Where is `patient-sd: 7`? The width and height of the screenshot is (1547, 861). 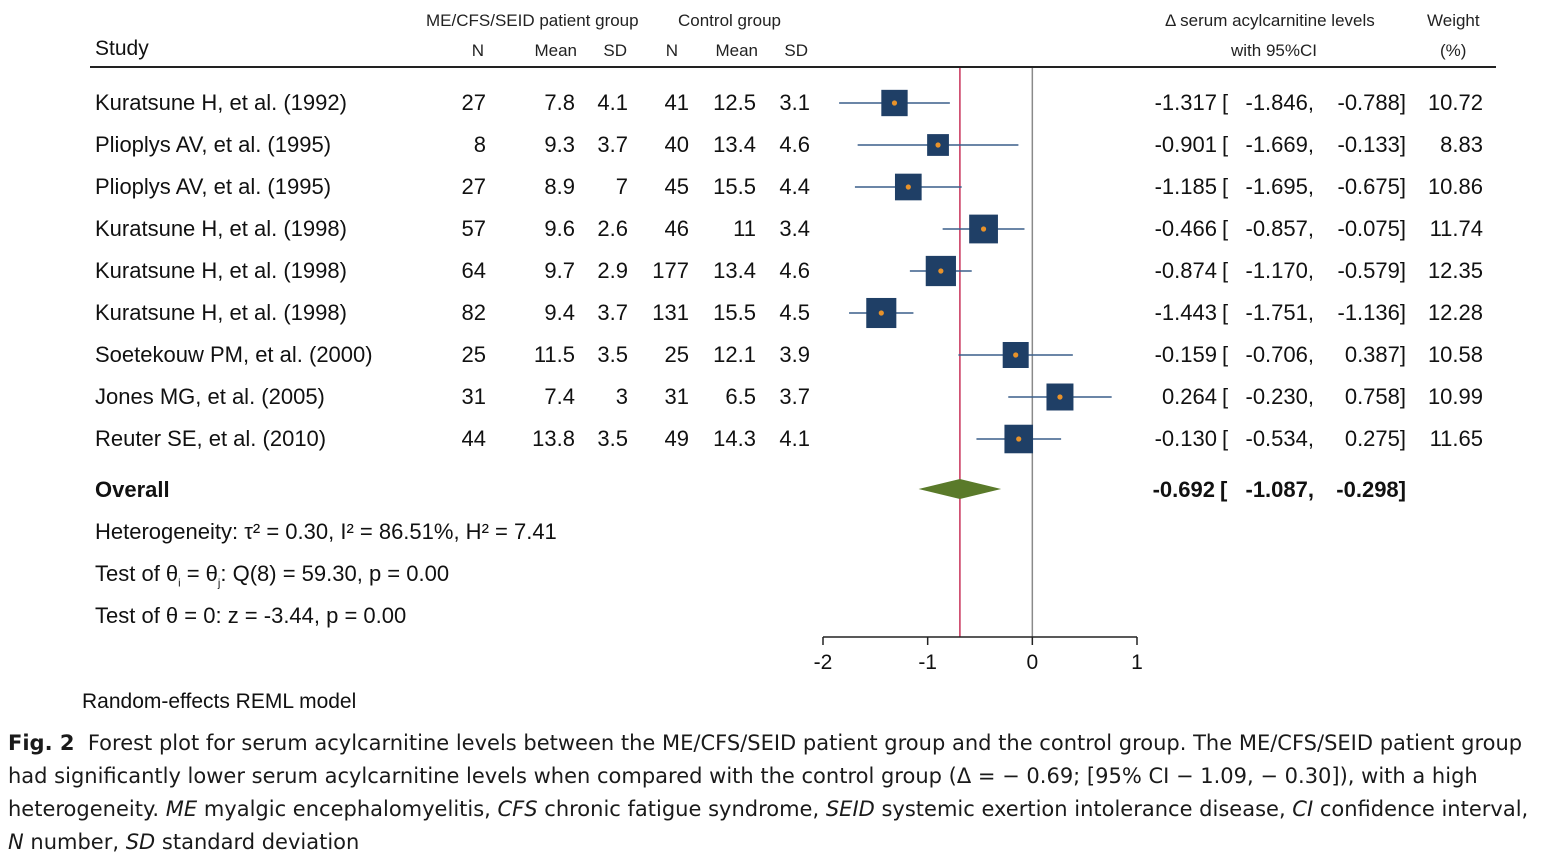
patient-sd: 7 is located at coordinates (621, 186).